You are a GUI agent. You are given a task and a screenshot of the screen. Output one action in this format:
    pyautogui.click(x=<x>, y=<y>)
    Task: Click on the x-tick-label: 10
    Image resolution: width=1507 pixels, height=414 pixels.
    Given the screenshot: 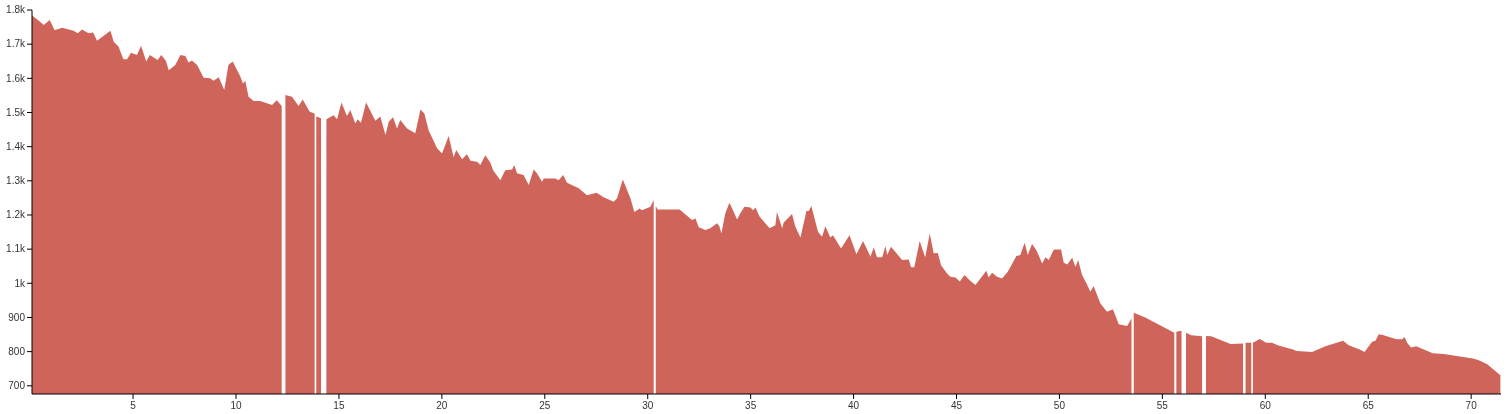 What is the action you would take?
    pyautogui.click(x=236, y=405)
    